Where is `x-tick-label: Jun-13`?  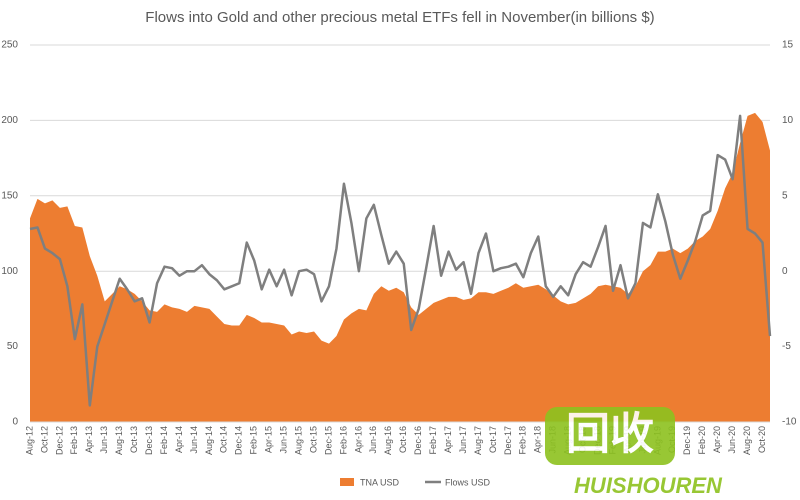 x-tick-label: Jun-13 is located at coordinates (104, 440).